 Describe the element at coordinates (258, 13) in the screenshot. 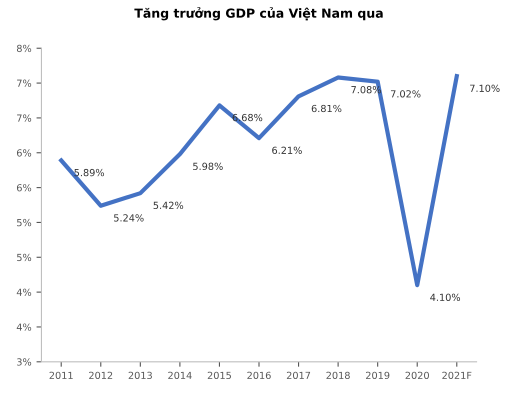

I see `chart-title: Tăng trưởng GDP của Việt Nam qua` at that location.